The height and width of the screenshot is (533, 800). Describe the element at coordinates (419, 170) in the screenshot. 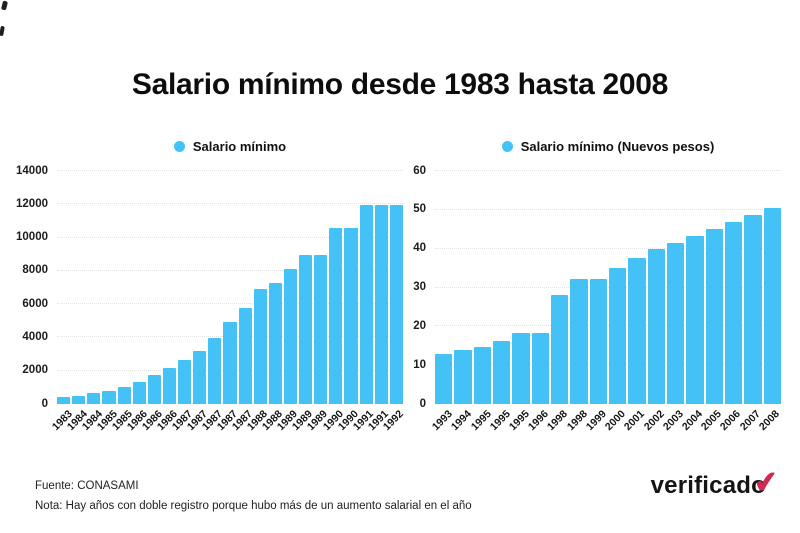

I see `y-tick-label: 60` at that location.